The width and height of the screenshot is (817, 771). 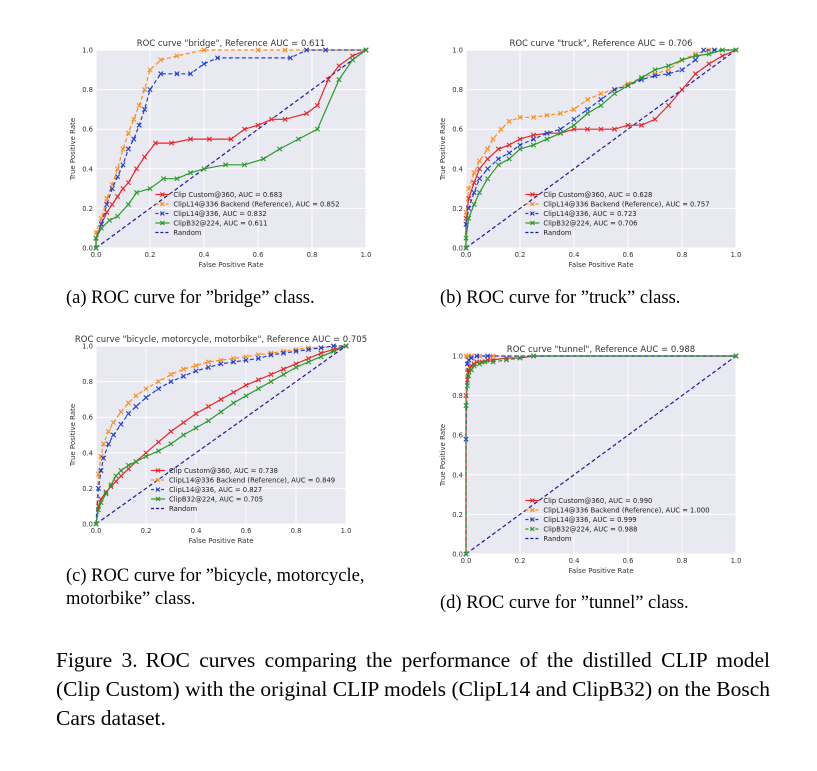 What do you see at coordinates (220, 224) in the screenshot?
I see `legend-label: ClipB32@224, AUC = 0.611` at bounding box center [220, 224].